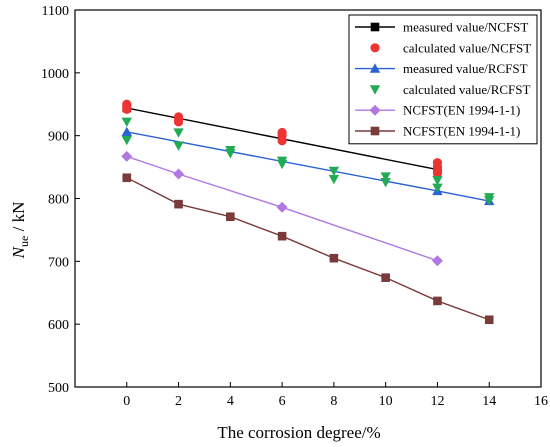  What do you see at coordinates (282, 401) in the screenshot?
I see `x-tick-label: 6` at bounding box center [282, 401].